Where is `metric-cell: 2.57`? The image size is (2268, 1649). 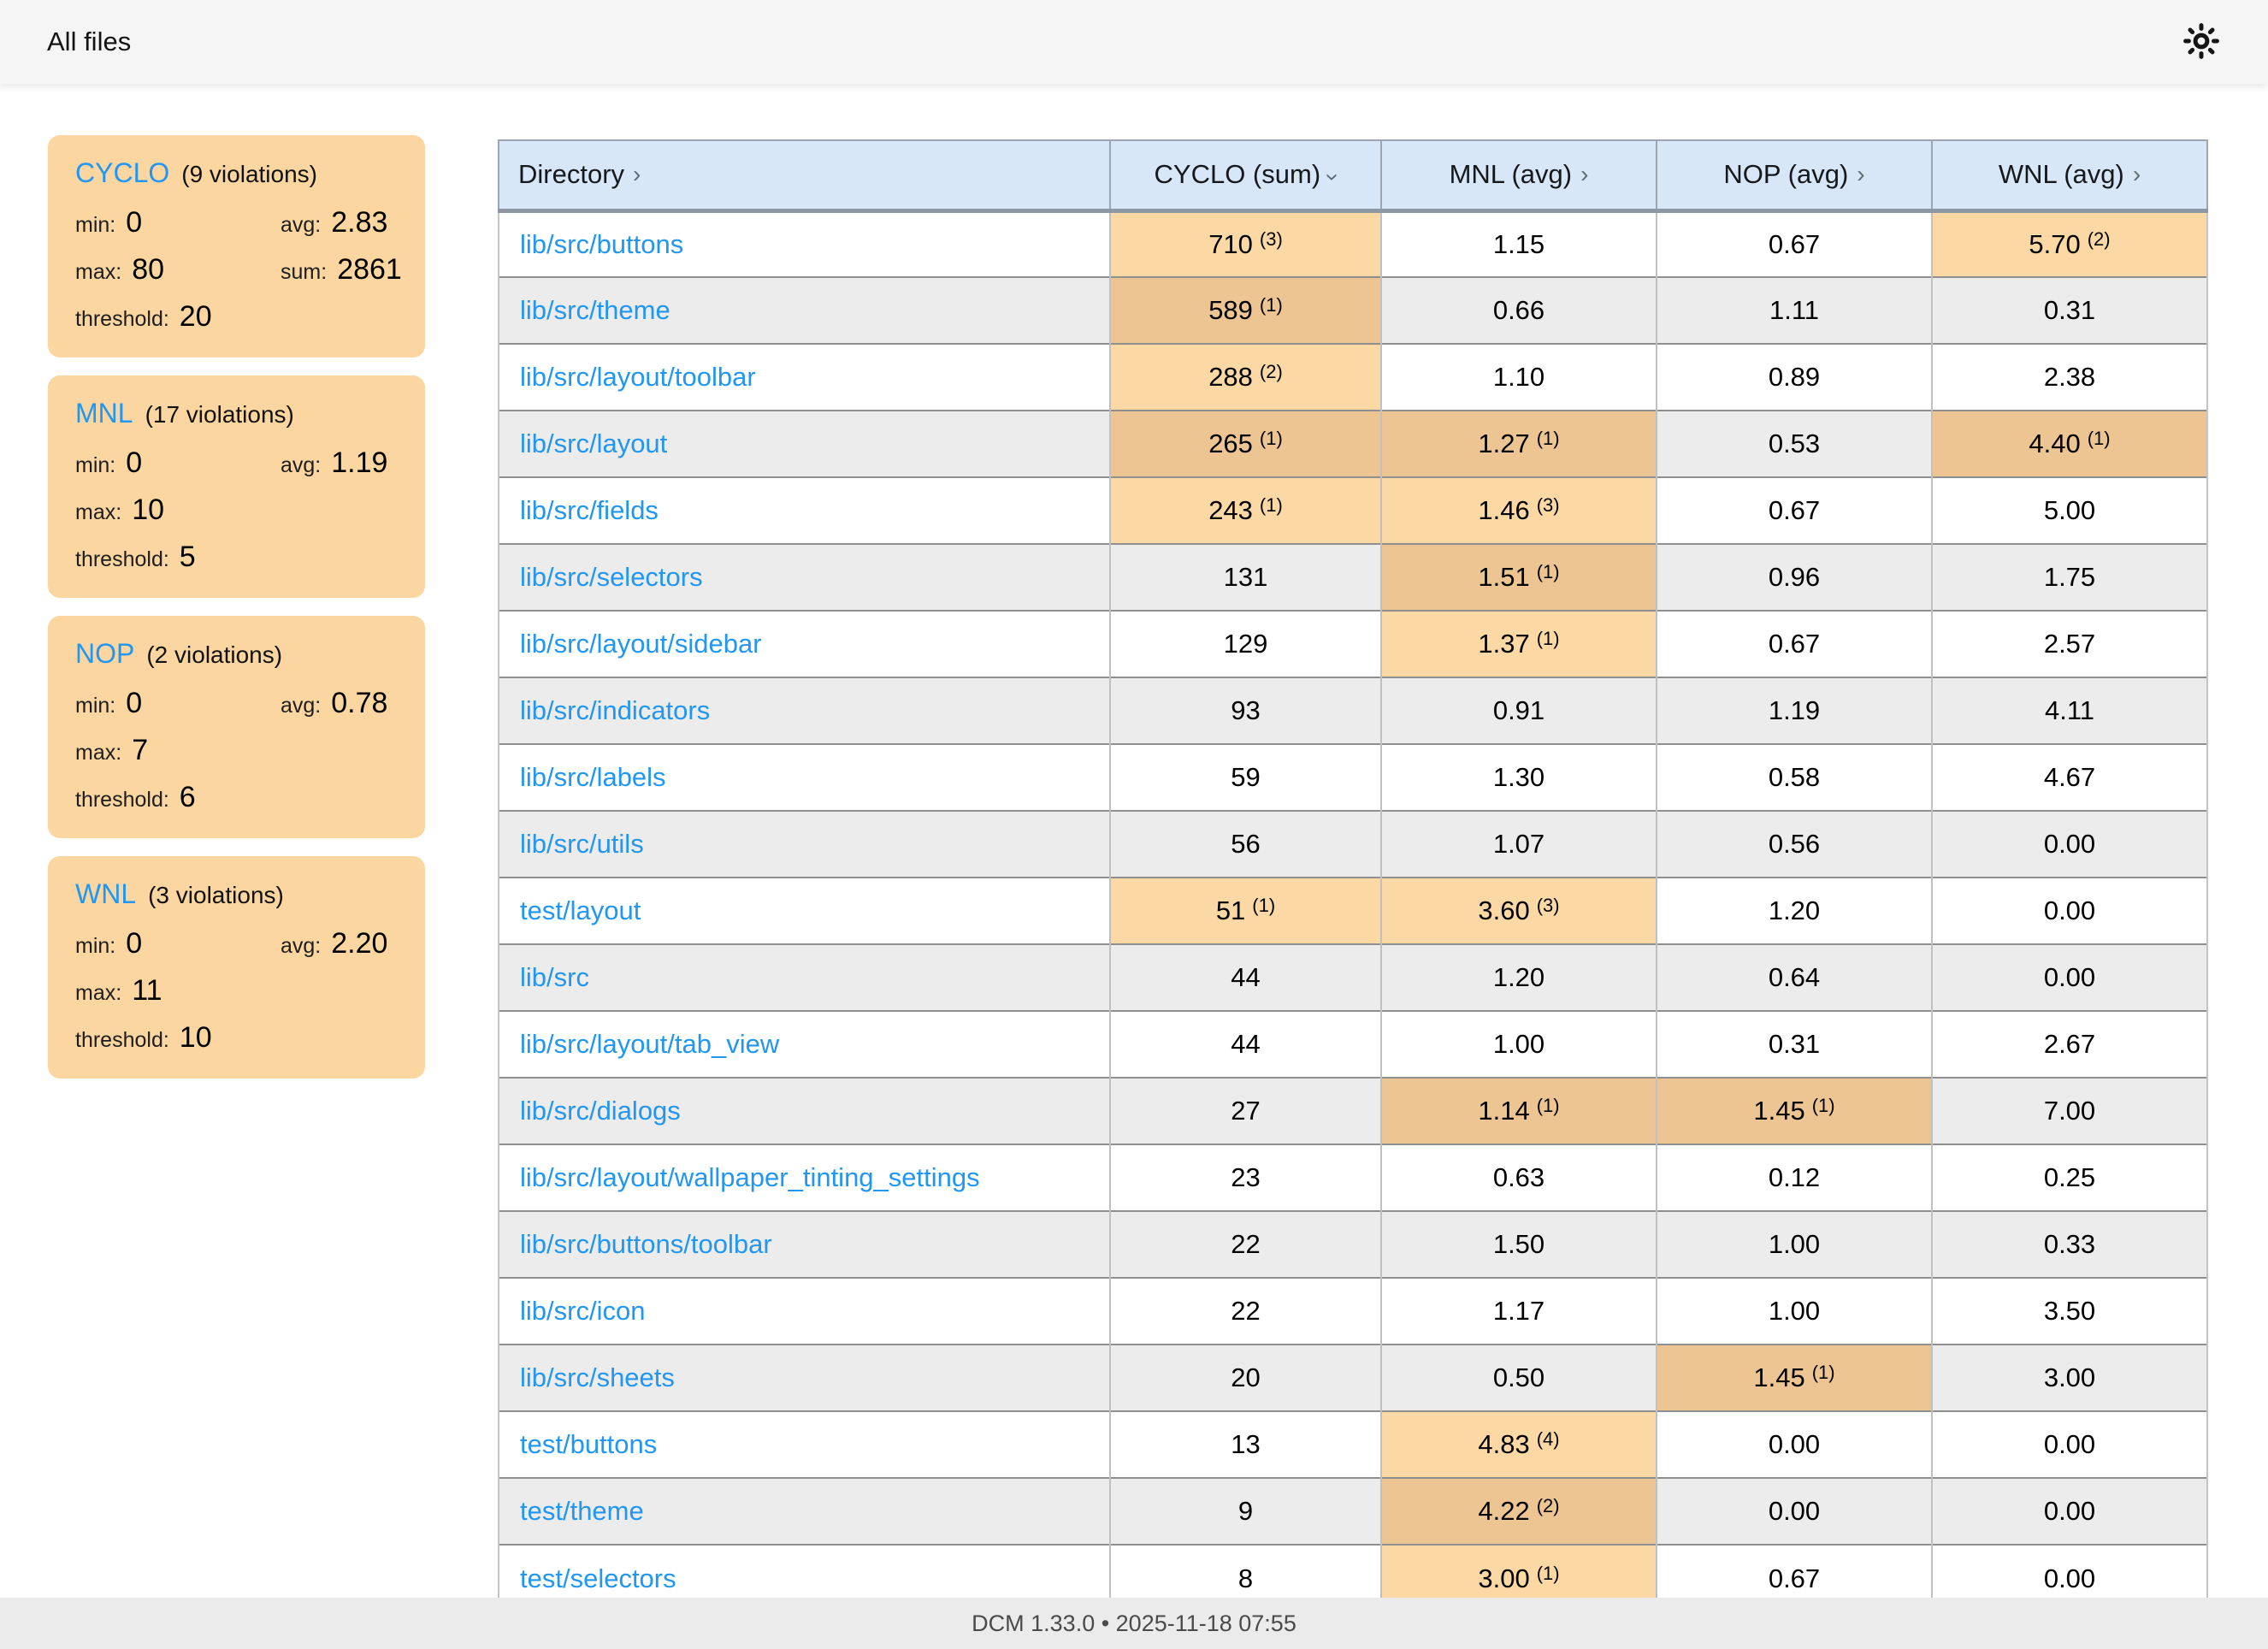 metric-cell: 2.57 is located at coordinates (2069, 643).